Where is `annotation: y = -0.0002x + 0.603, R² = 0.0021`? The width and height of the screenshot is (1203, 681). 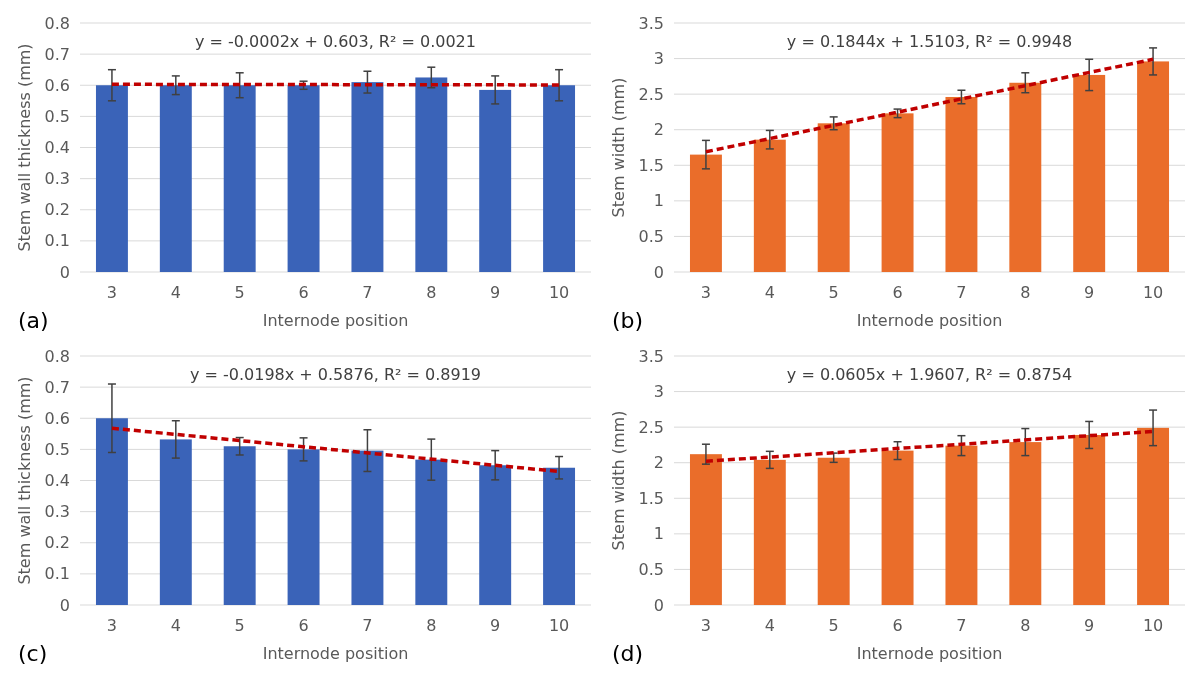
annotation: y = -0.0002x + 0.603, R² = 0.0021 is located at coordinates (335, 41).